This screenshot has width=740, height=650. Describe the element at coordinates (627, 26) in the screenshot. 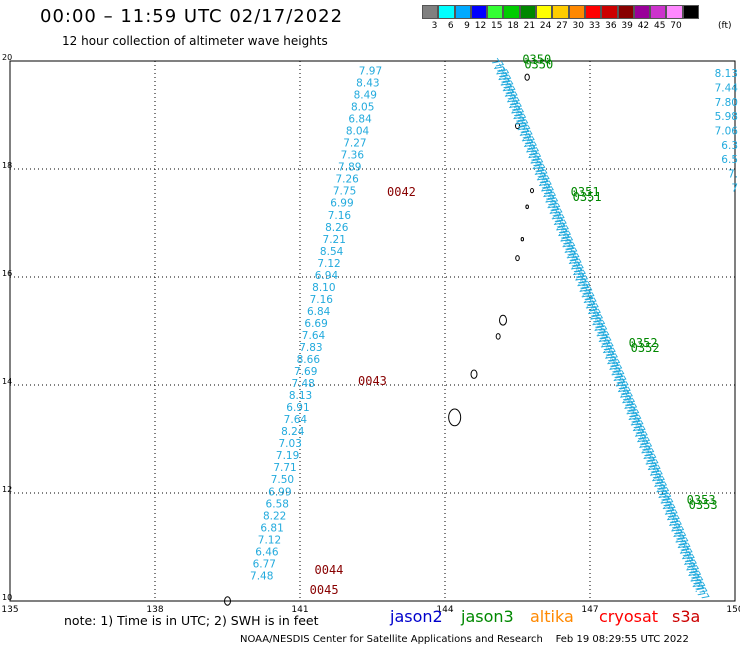

I see `legend-tick-label: 39` at that location.